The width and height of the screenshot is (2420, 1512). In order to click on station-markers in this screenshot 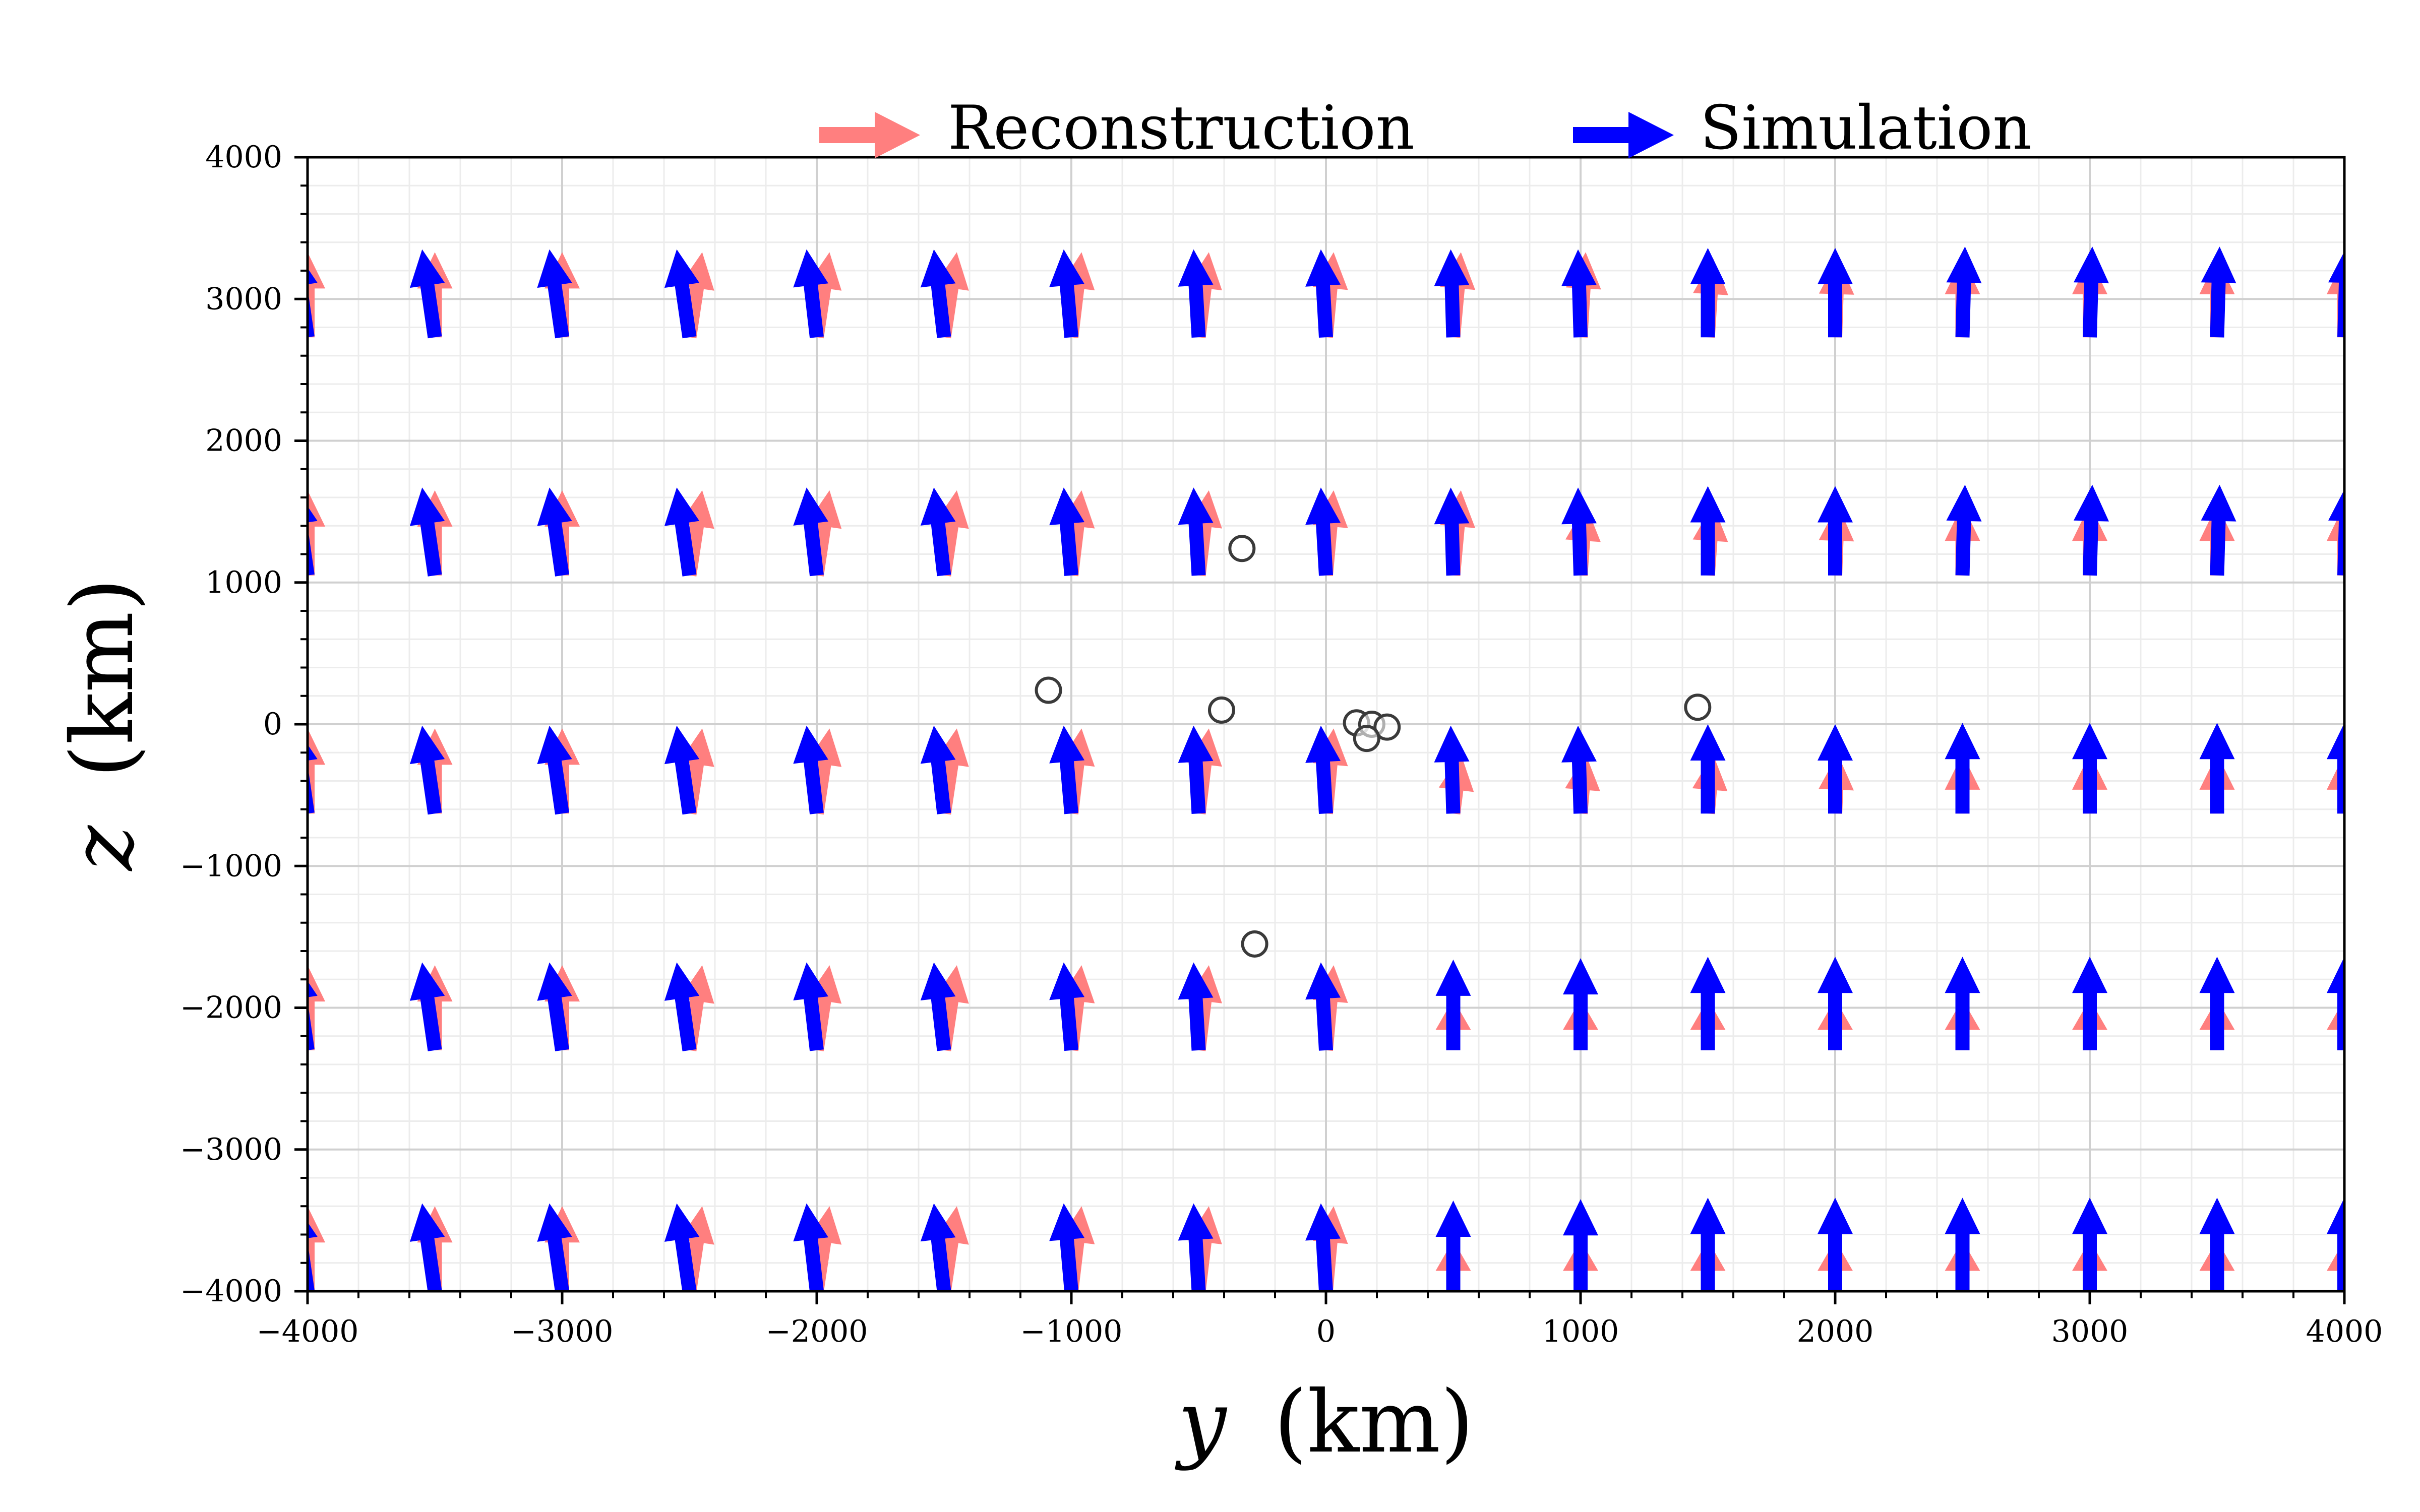, I will do `click(1373, 746)`.